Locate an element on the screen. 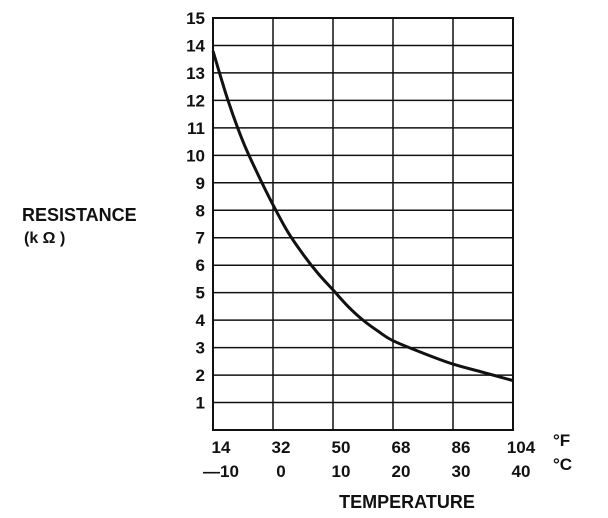 Image resolution: width=608 pixels, height=518 pixels. x-unit-celsius: °C is located at coordinates (562, 464).